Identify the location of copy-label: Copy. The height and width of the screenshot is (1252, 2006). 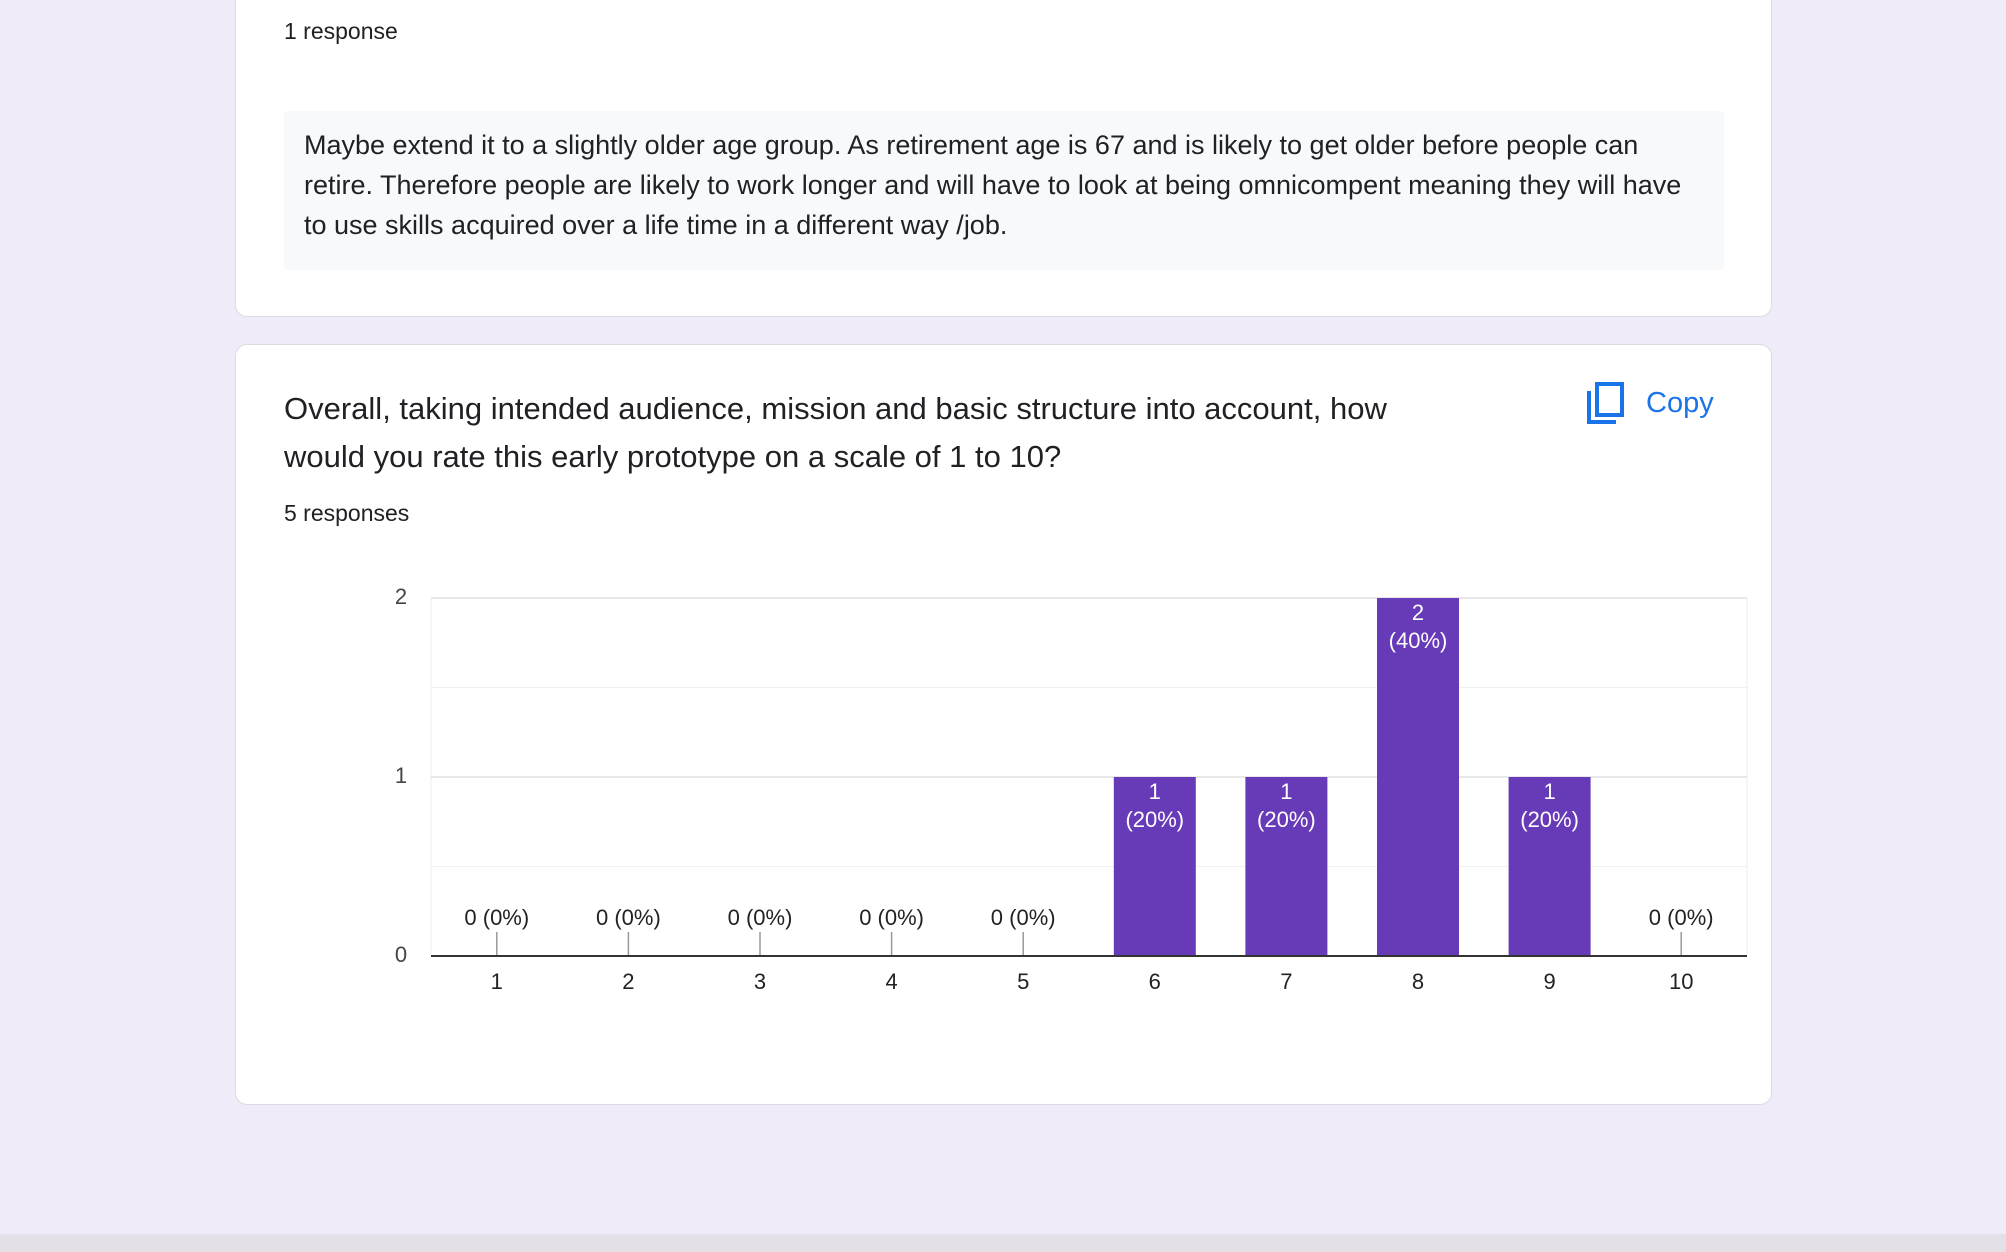
(1680, 402).